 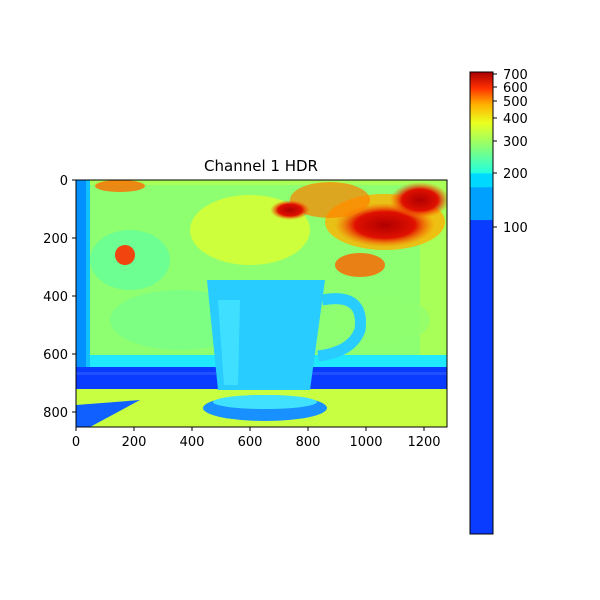 I want to click on y-tick-label: 400, so click(x=55, y=297).